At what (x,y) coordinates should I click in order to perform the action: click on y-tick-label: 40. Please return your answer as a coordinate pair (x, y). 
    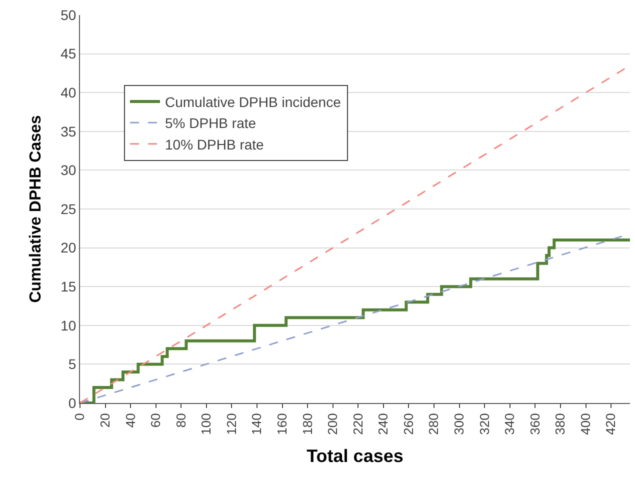
    Looking at the image, I should click on (68, 92).